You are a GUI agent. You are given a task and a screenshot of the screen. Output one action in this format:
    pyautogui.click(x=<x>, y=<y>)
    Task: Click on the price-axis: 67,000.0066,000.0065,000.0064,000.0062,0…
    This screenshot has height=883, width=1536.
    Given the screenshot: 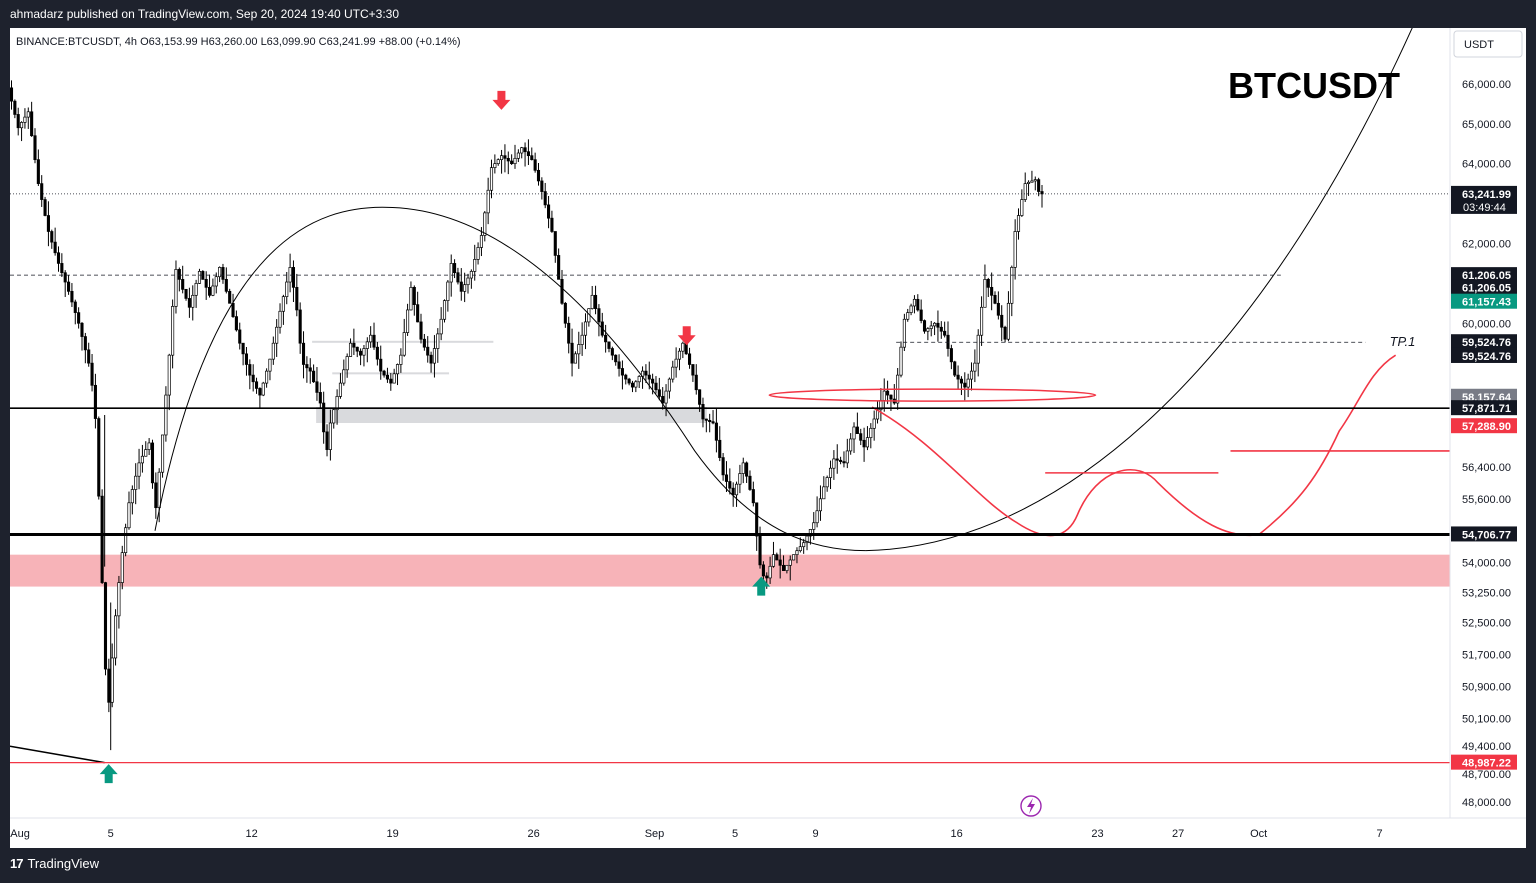 What is the action you would take?
    pyautogui.click(x=1487, y=438)
    